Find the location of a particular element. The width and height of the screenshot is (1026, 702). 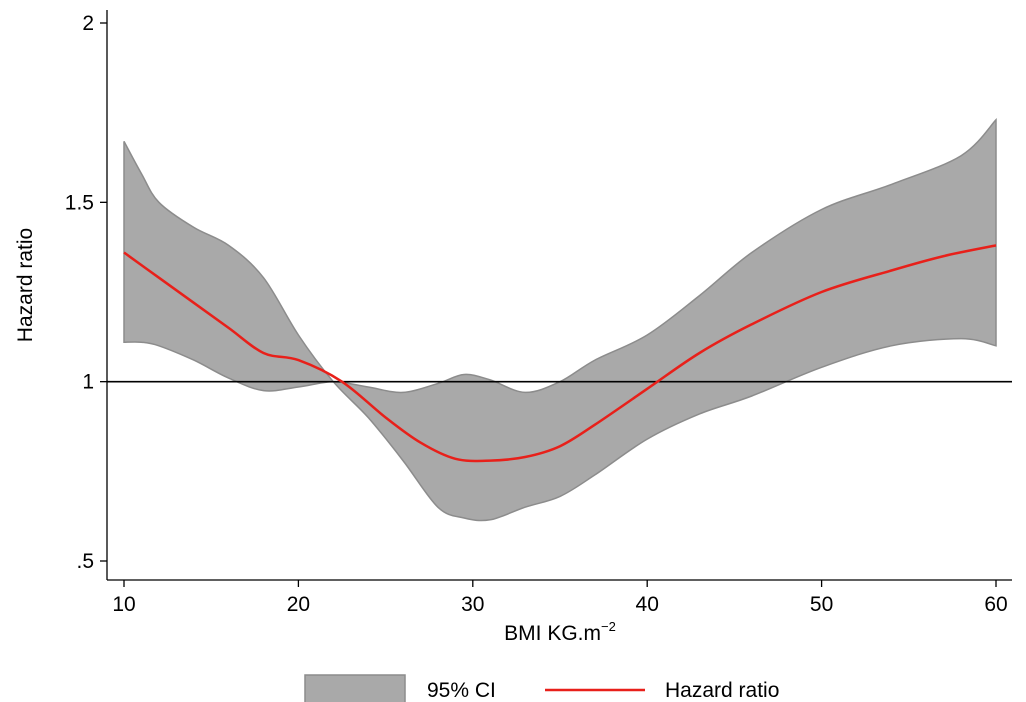

legend: 95% CI Hazard ratio is located at coordinates (541, 688).